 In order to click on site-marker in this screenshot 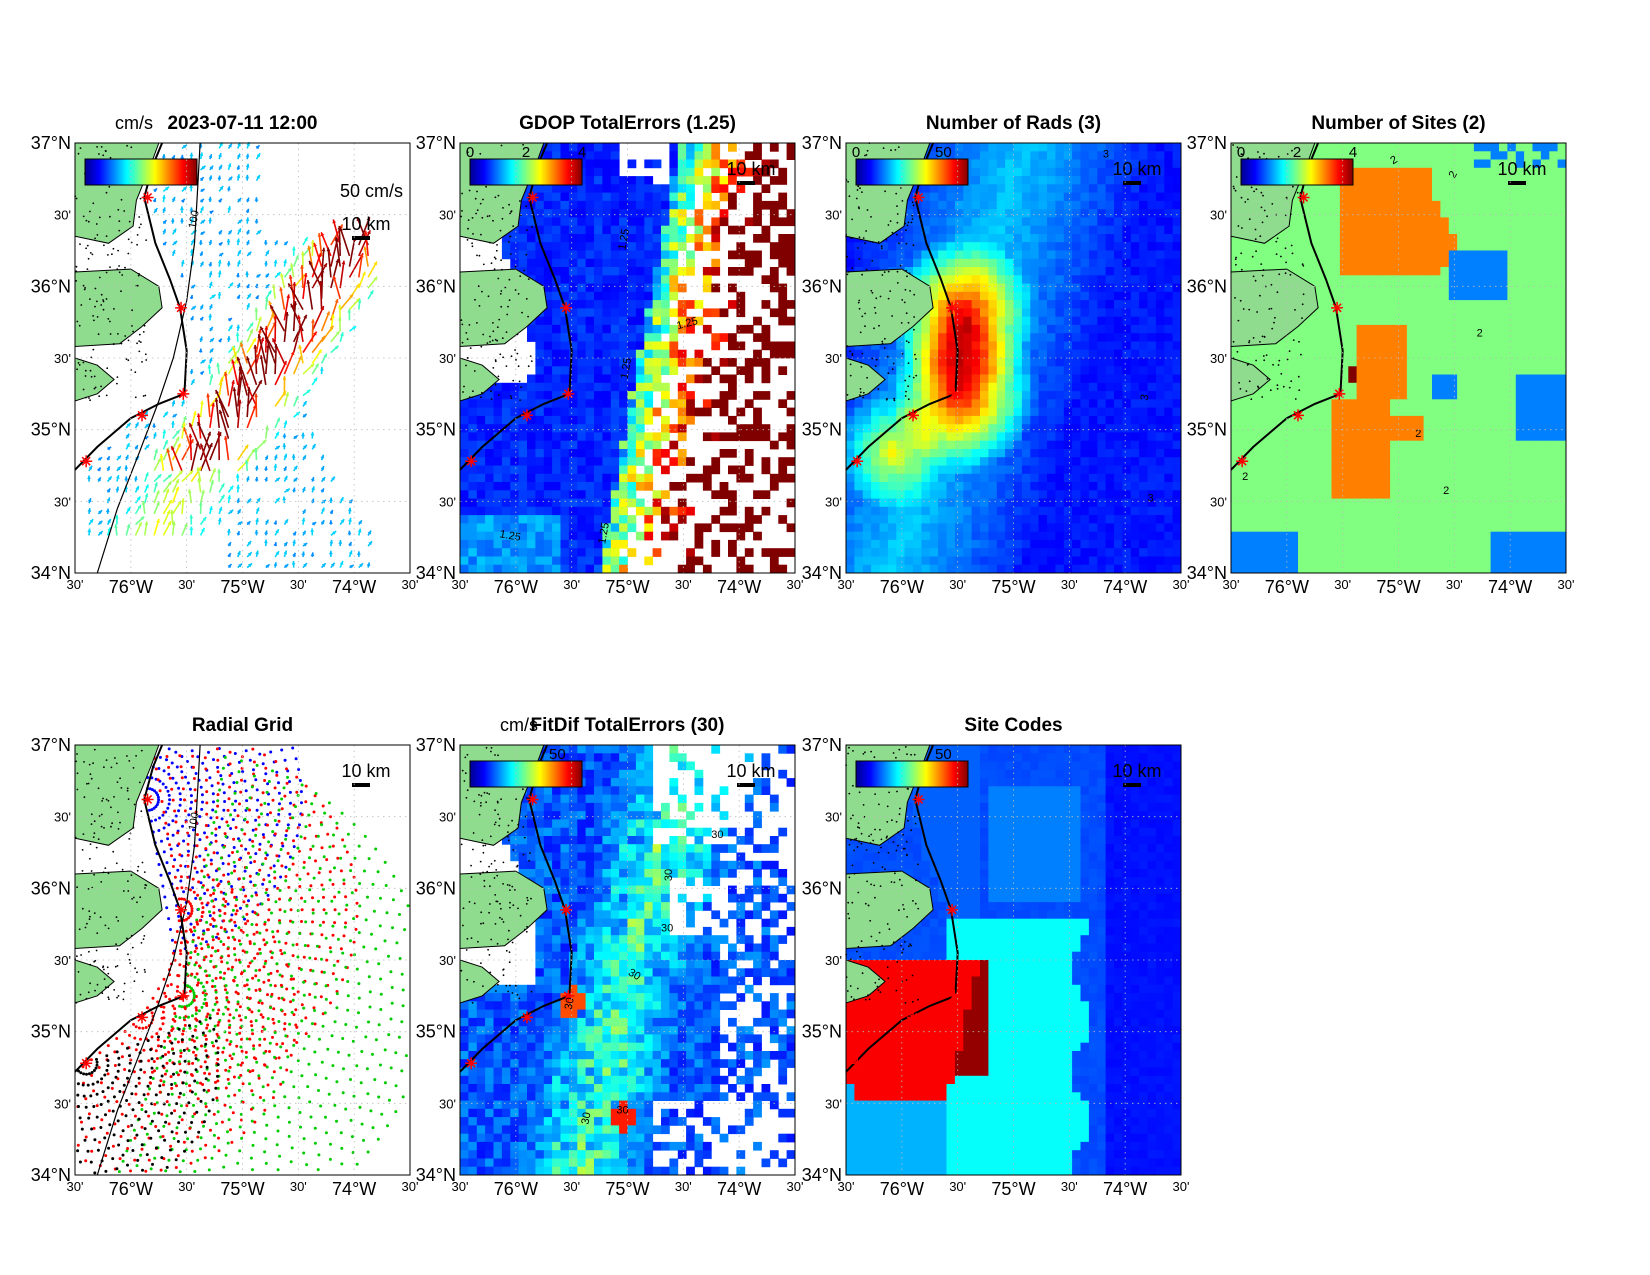, I will do `click(142, 415)`.